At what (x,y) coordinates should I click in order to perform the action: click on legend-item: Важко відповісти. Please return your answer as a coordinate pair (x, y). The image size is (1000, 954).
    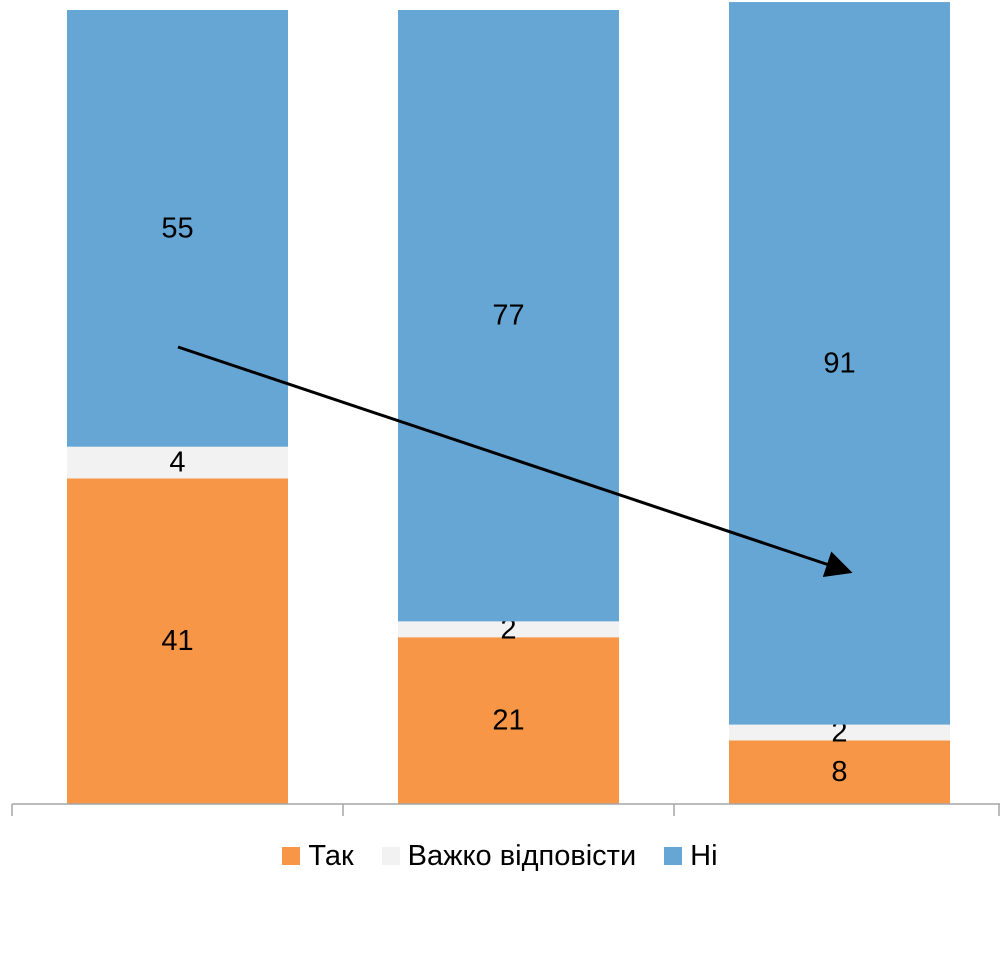
    Looking at the image, I should click on (509, 856).